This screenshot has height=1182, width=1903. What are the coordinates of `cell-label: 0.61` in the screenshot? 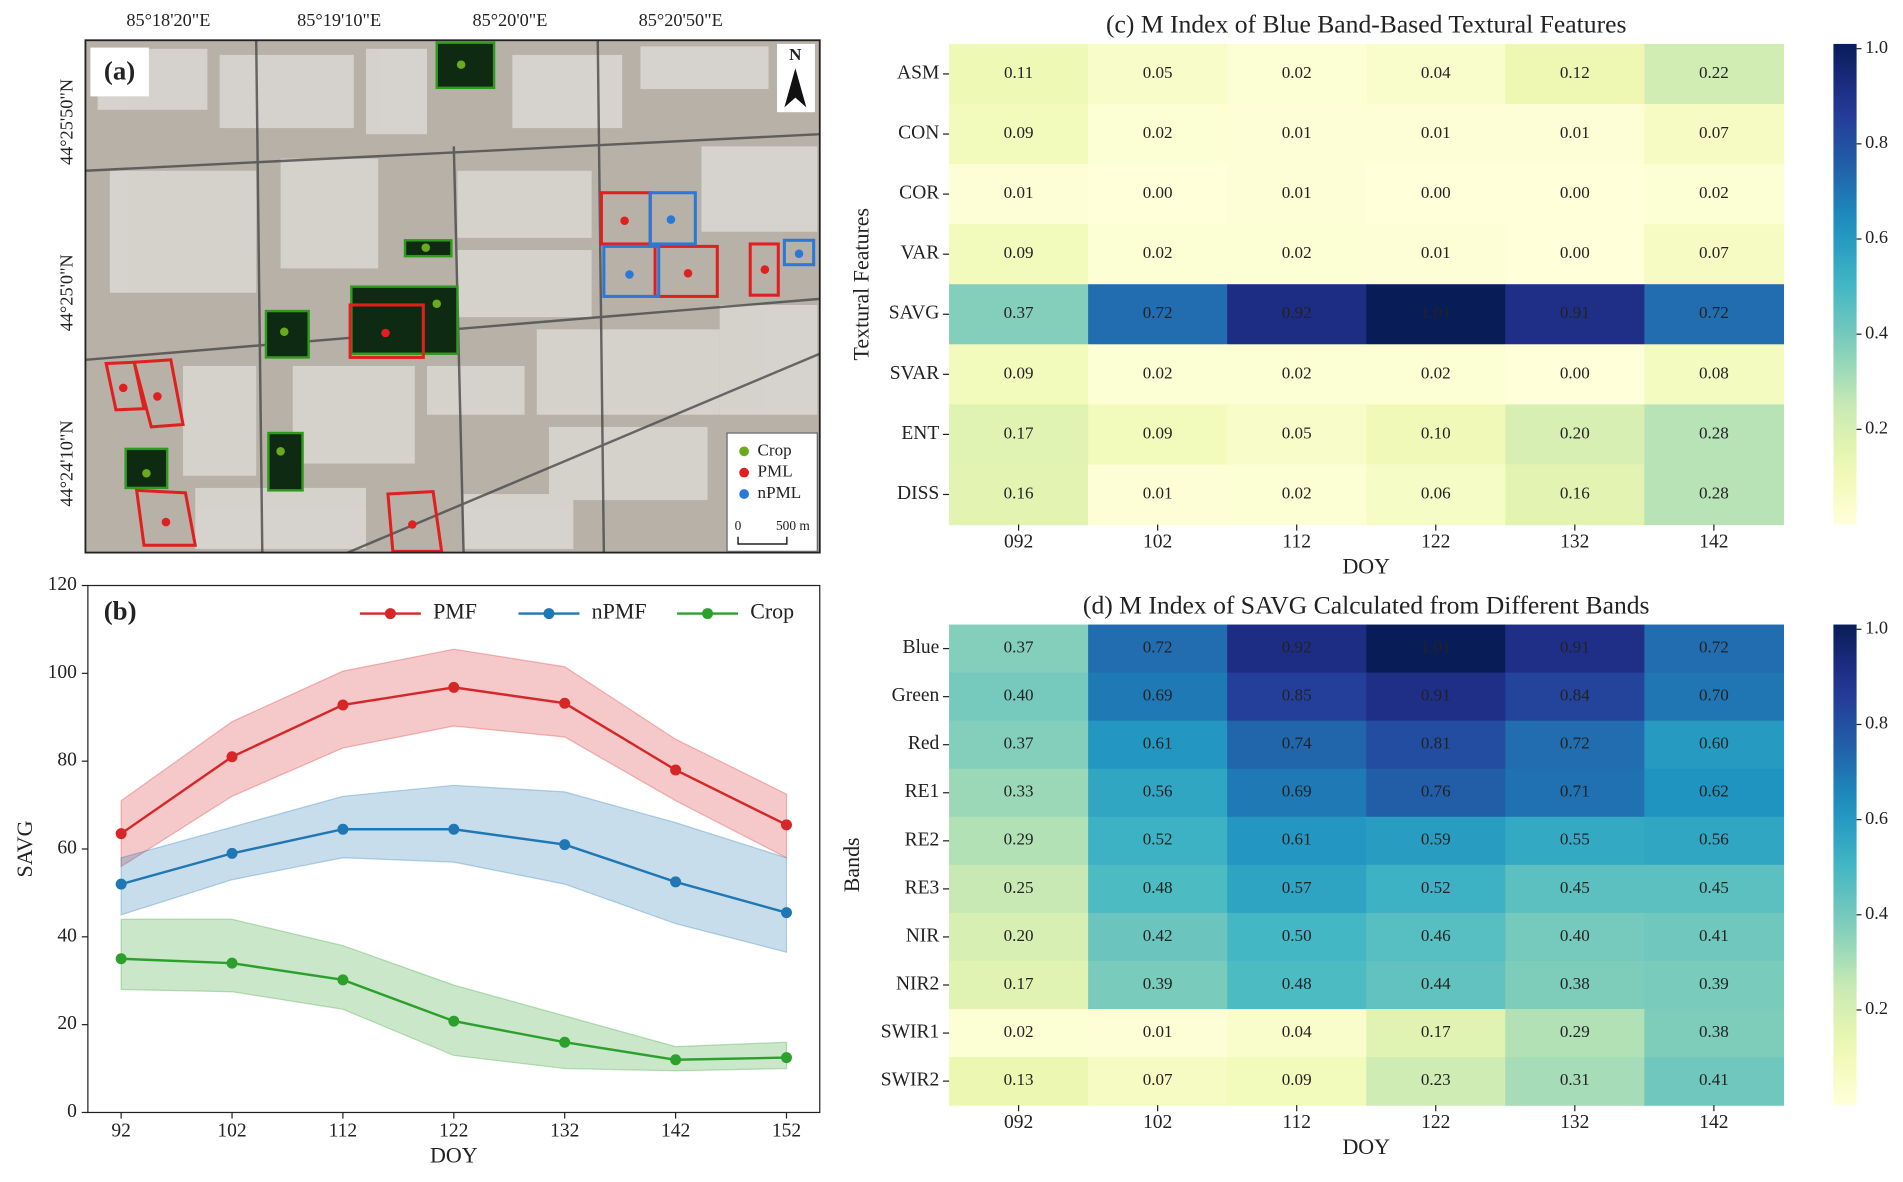 It's located at (1297, 839).